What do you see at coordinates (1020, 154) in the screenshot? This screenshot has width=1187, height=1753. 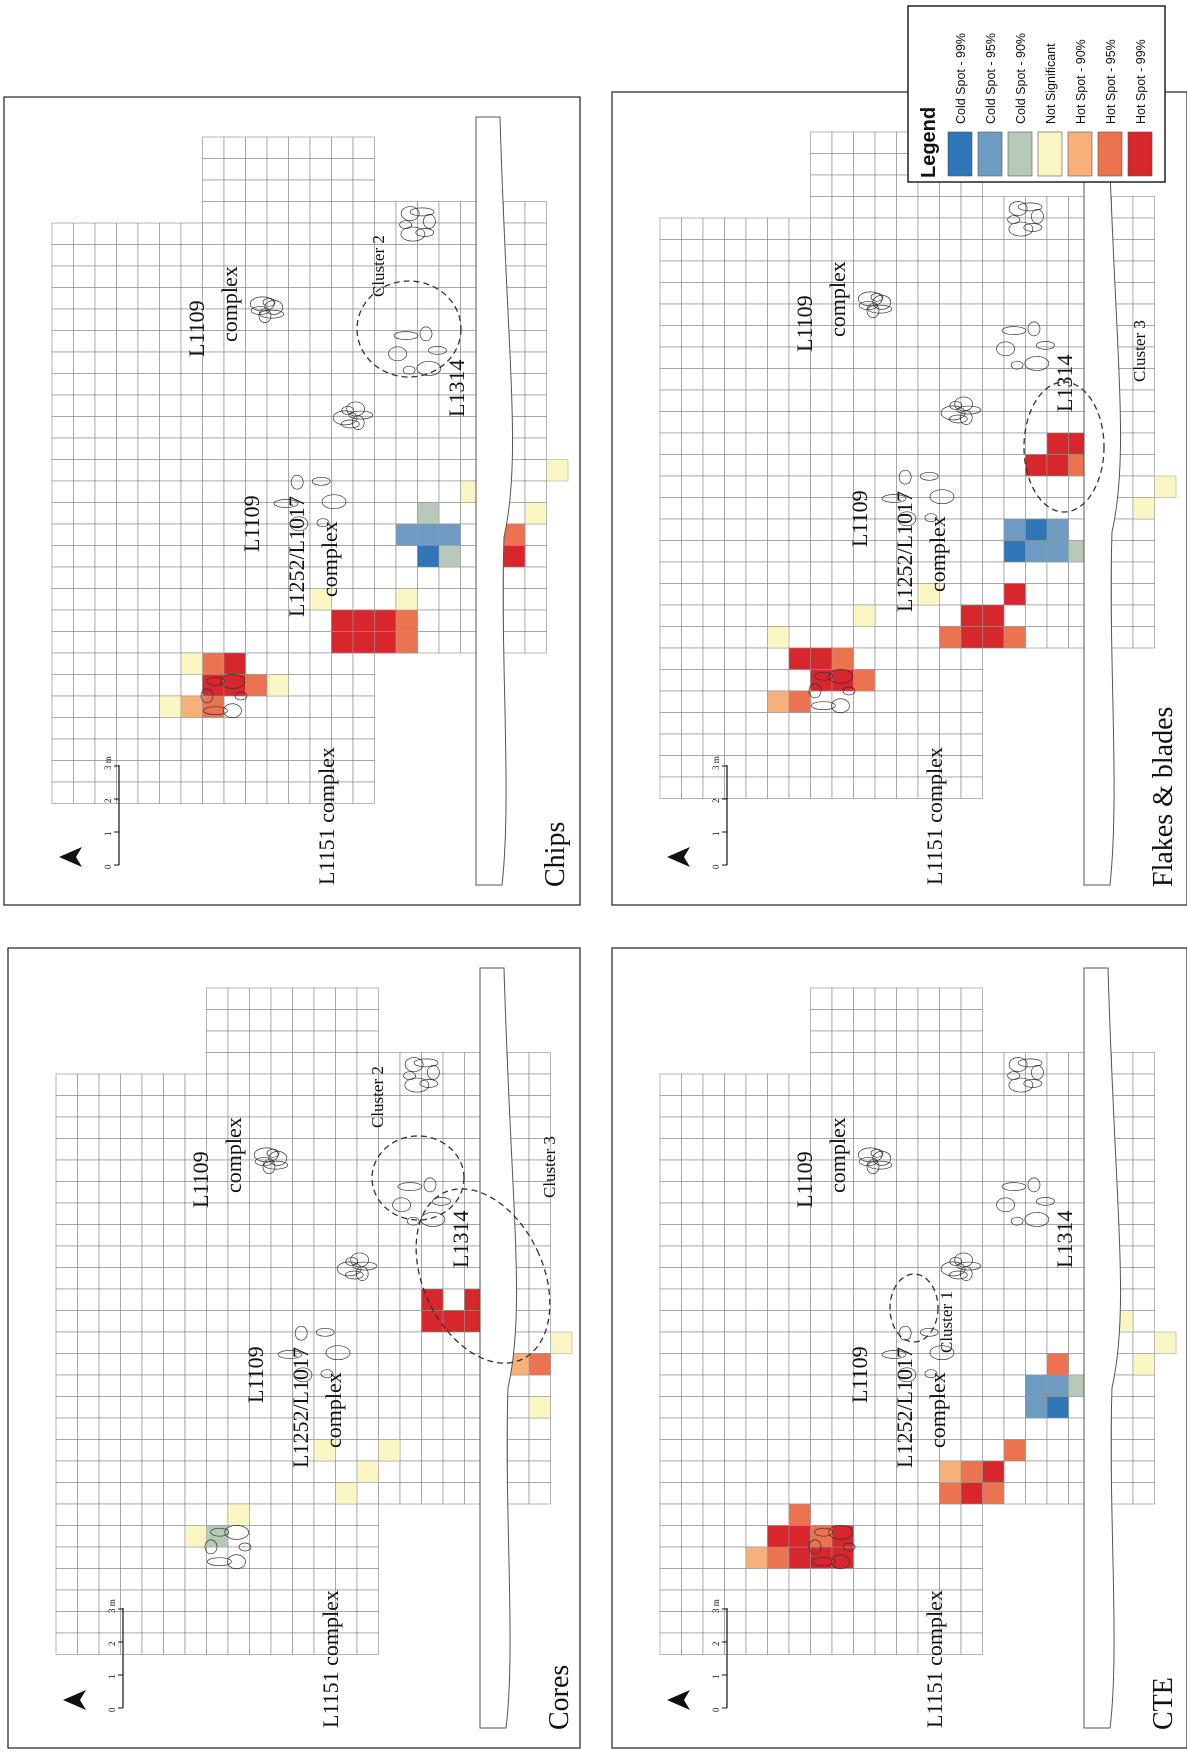 I see `legend-swatch` at bounding box center [1020, 154].